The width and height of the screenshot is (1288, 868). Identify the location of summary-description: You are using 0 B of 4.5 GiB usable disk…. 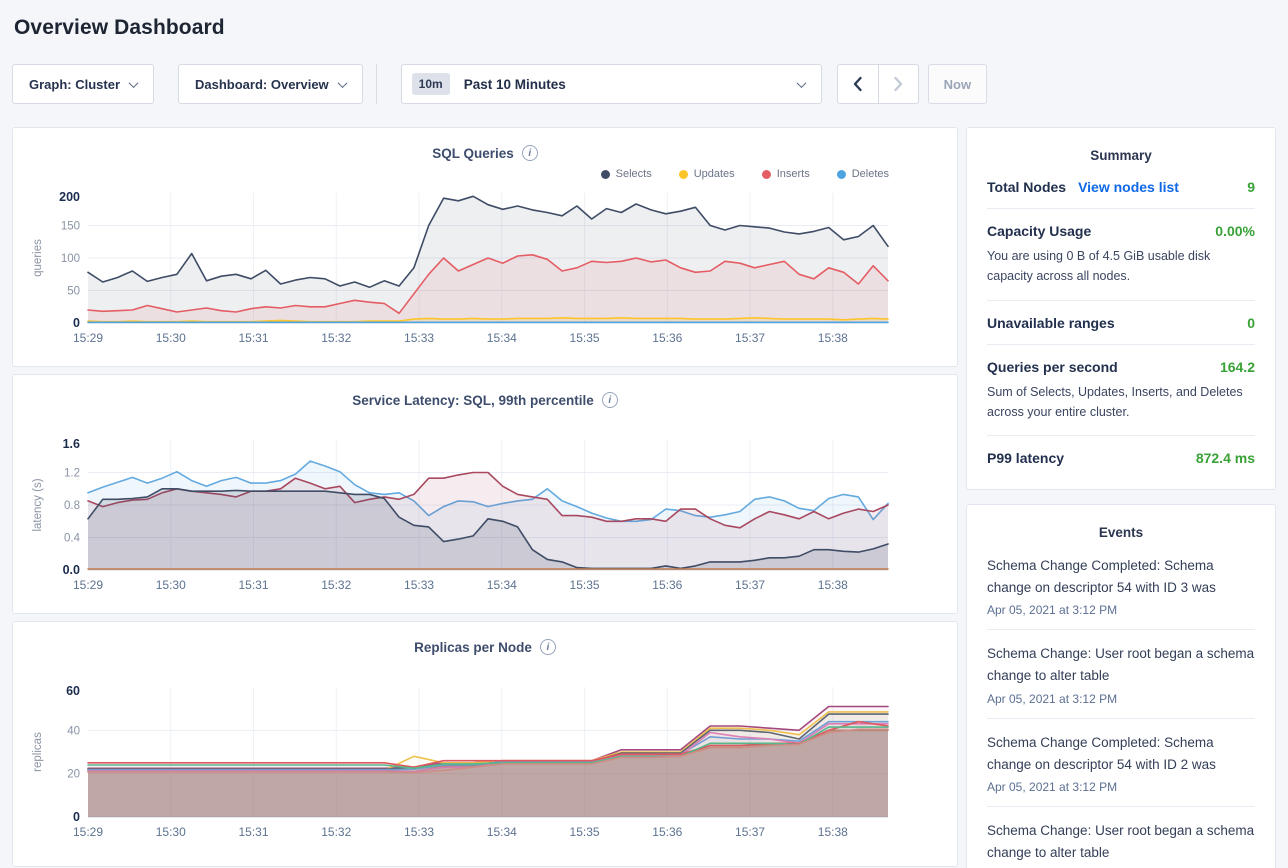
(1099, 266).